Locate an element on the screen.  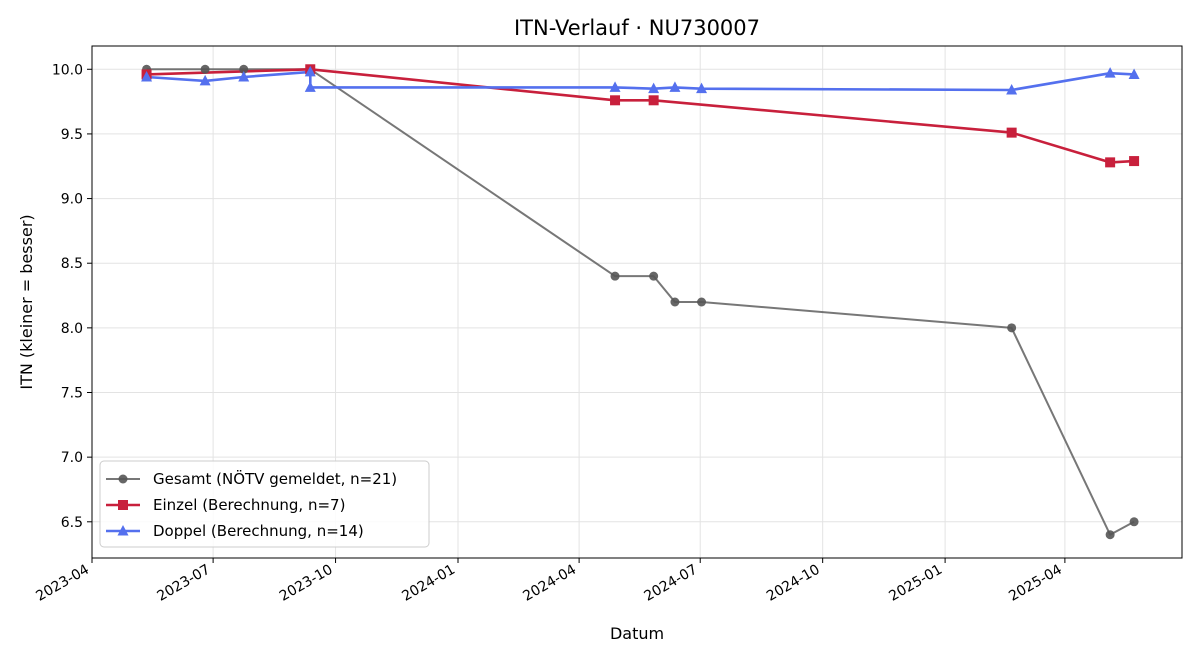
x-tick-label: 2024-10 is located at coordinates (793, 583).